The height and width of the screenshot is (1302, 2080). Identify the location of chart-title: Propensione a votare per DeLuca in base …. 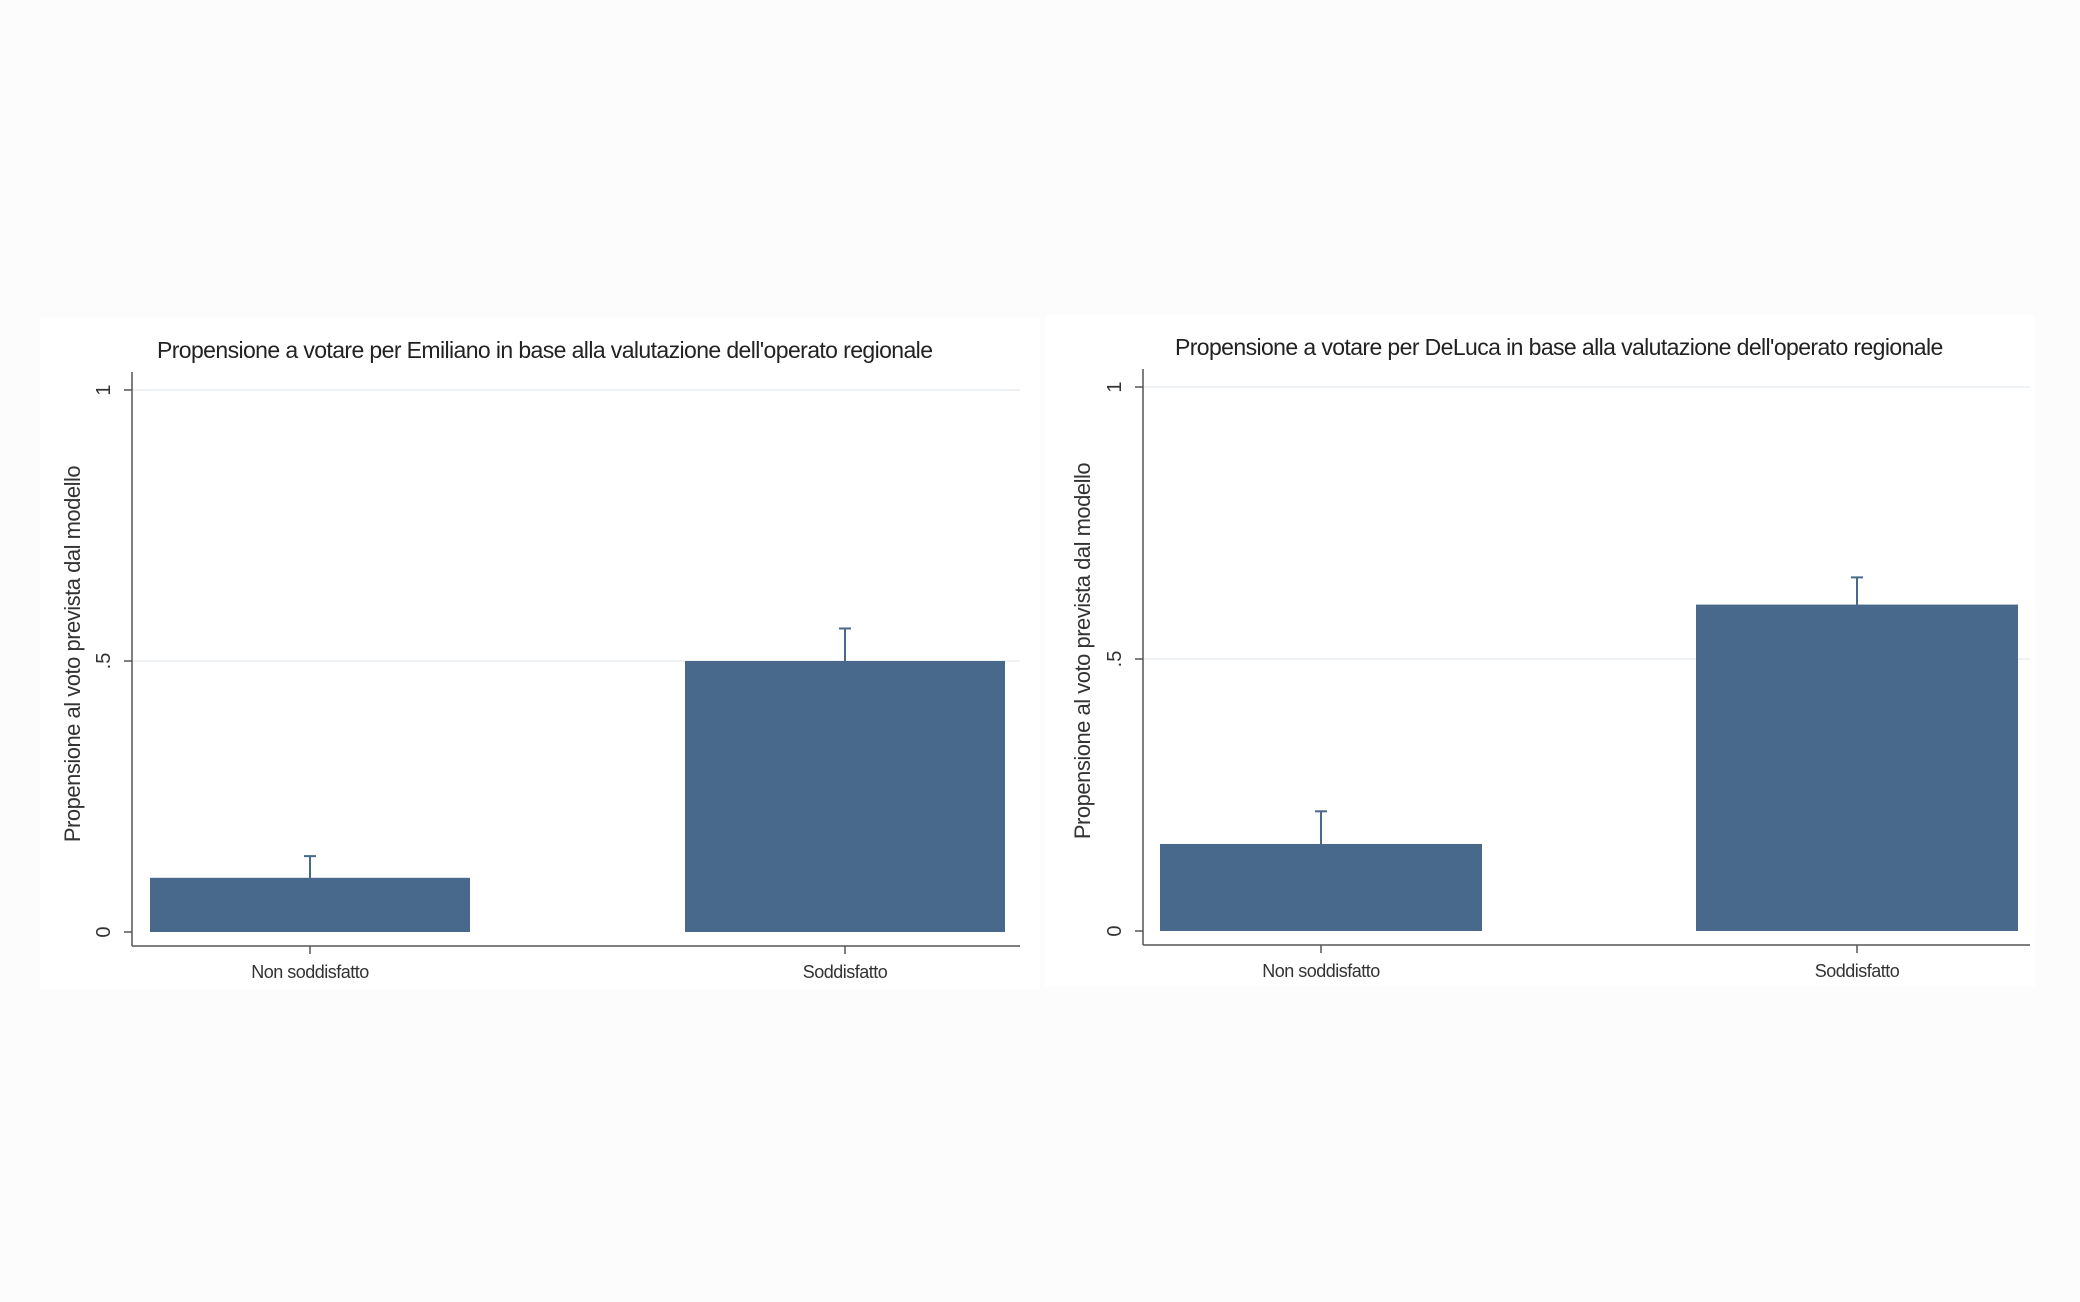
(1559, 347).